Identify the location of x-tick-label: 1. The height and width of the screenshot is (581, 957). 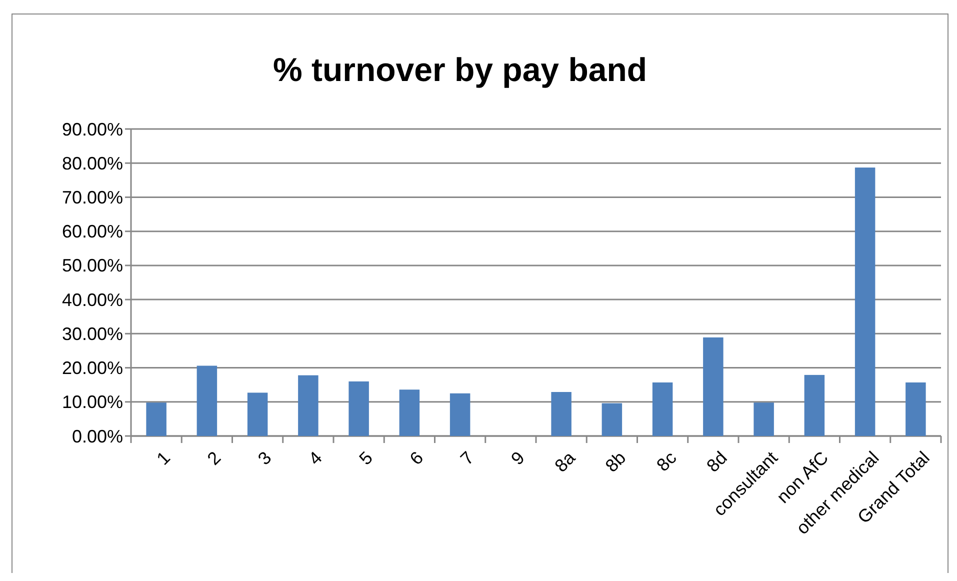
(163, 458).